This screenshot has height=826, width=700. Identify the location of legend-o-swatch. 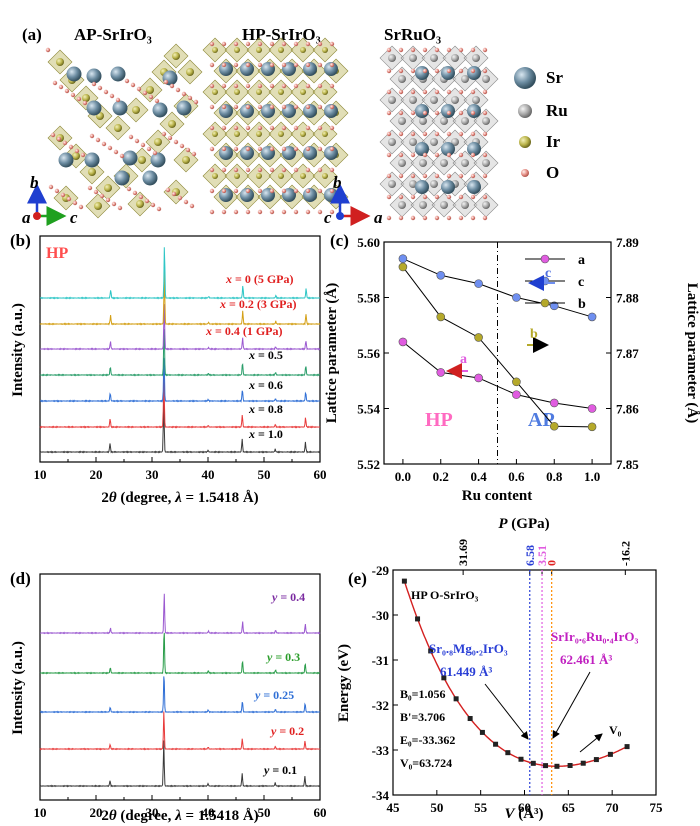
(525, 173).